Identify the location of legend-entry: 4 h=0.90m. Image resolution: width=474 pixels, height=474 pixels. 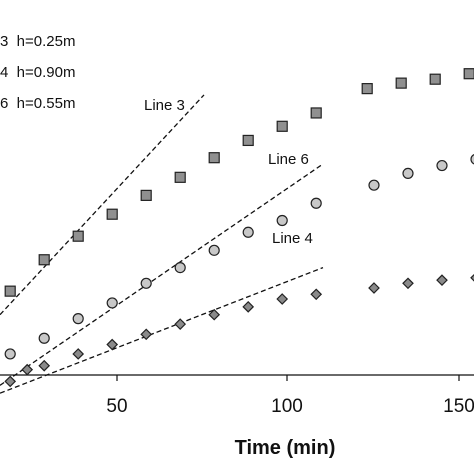
(37, 72).